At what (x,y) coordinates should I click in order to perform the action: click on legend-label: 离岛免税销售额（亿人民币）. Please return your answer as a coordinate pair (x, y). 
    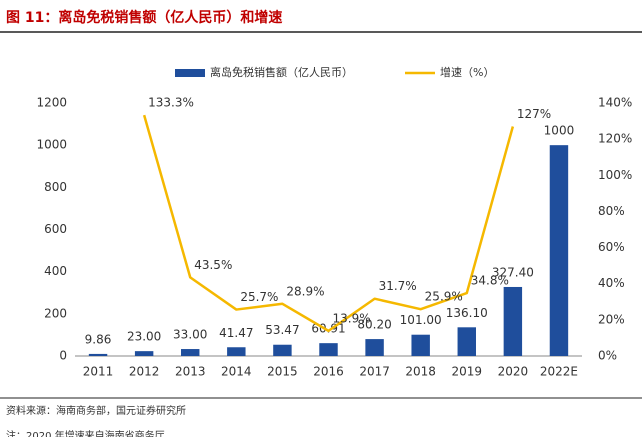
    Looking at the image, I should click on (281, 72).